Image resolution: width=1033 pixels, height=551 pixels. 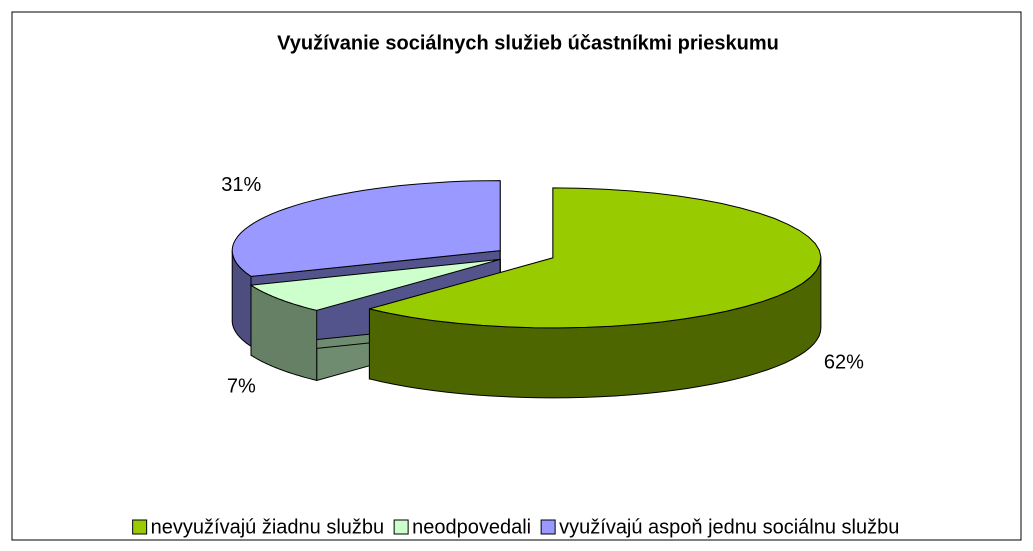 I want to click on legend-label: nevyužívajú žiadnu službu, so click(x=267, y=527).